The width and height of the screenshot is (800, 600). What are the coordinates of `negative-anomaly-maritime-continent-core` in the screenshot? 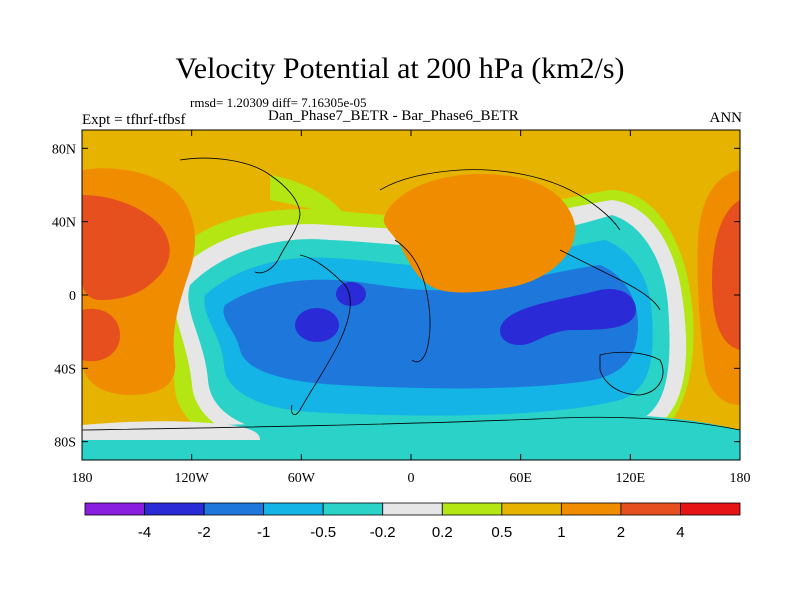 It's located at (568, 317).